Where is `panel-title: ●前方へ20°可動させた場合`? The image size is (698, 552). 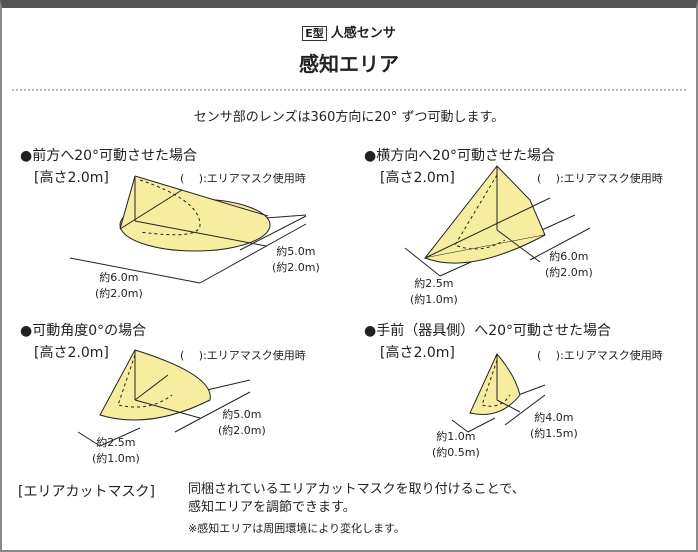
panel-title: ●前方へ20°可動させた場合 is located at coordinates (109, 156).